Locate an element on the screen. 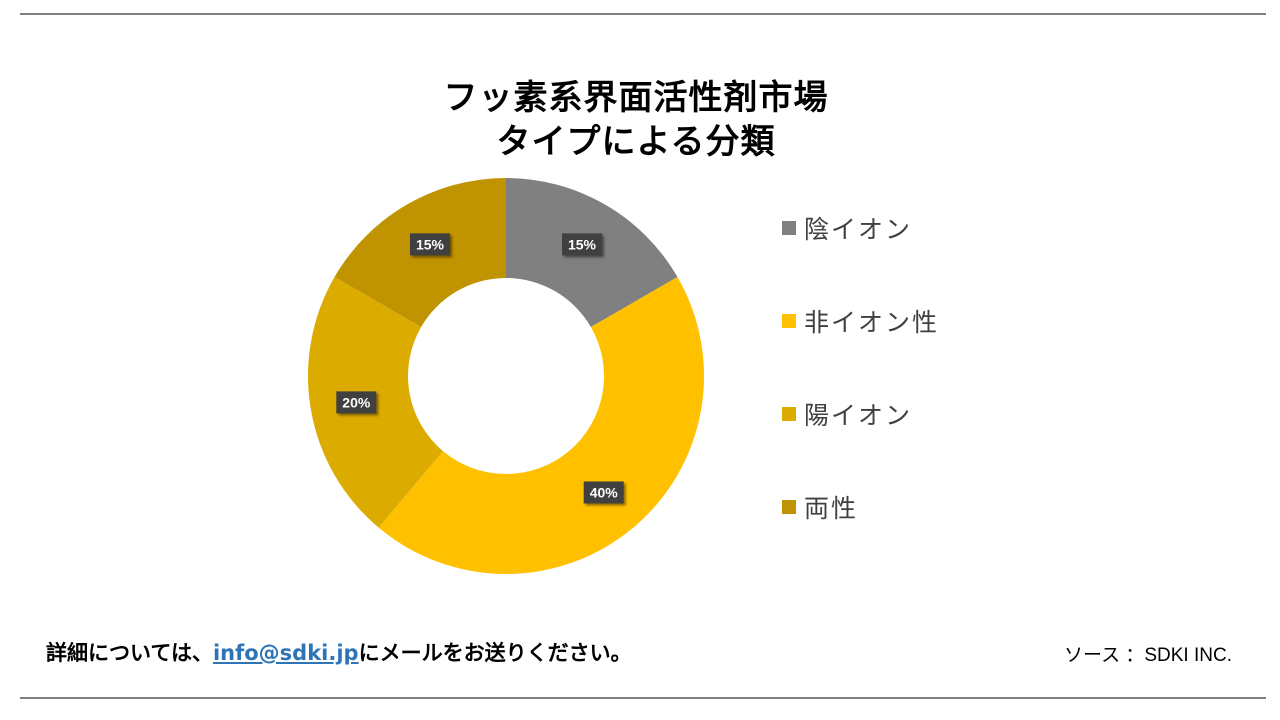  legend-label: 陰イオン is located at coordinates (858, 229).